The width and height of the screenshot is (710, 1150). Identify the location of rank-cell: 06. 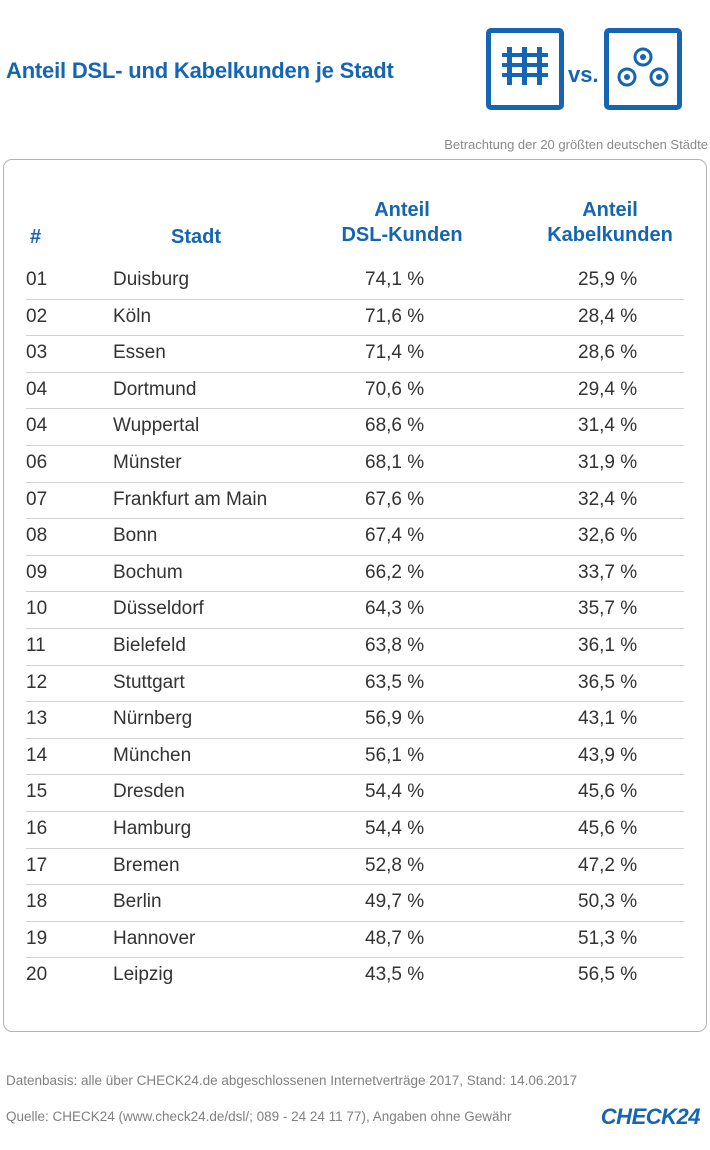
(37, 462).